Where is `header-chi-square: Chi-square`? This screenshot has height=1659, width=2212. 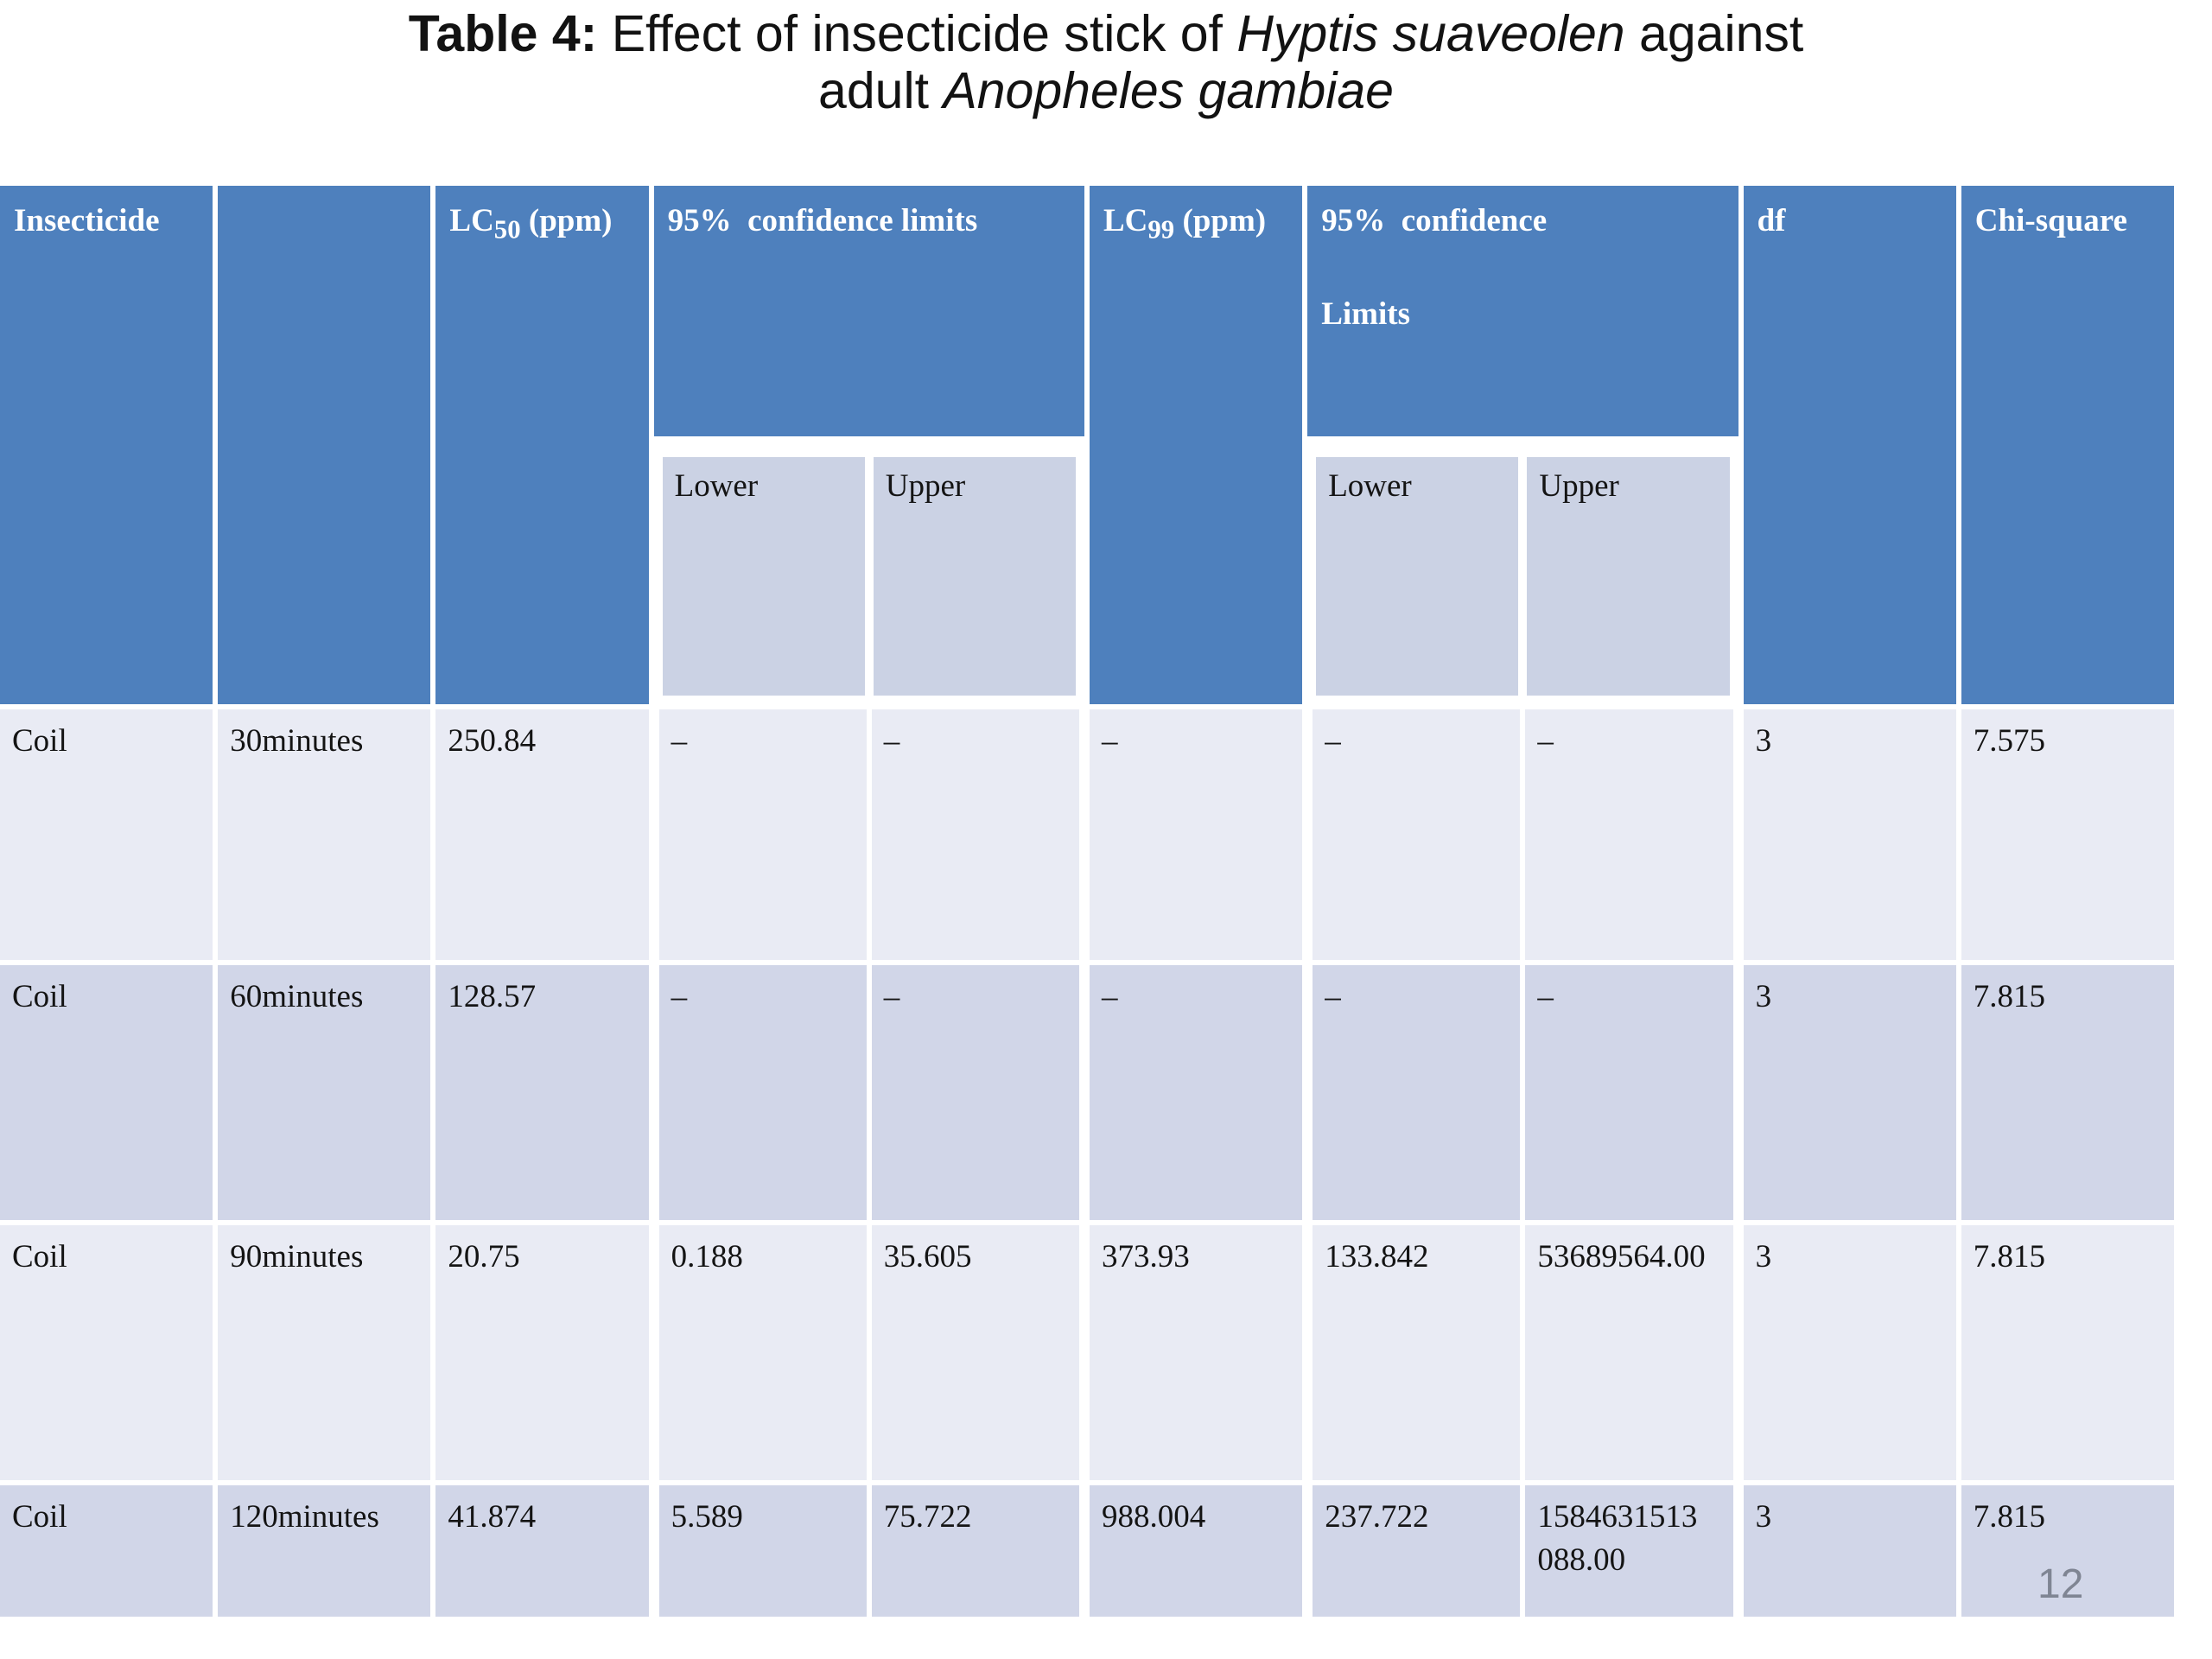
header-chi-square: Chi-square is located at coordinates (2067, 445).